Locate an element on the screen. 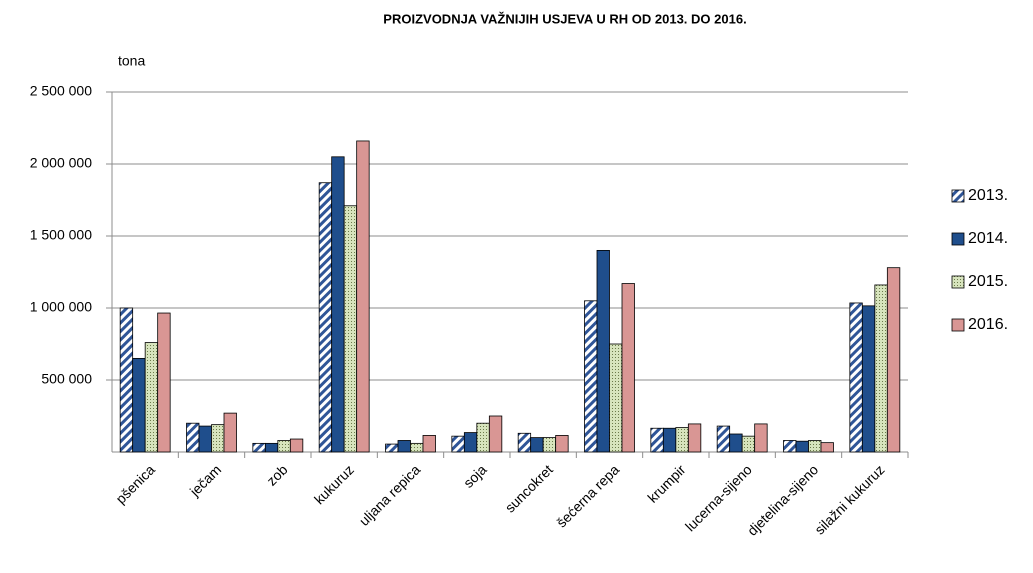 The image size is (1033, 573). y-tick-label: 2 000 000 is located at coordinates (61, 163).